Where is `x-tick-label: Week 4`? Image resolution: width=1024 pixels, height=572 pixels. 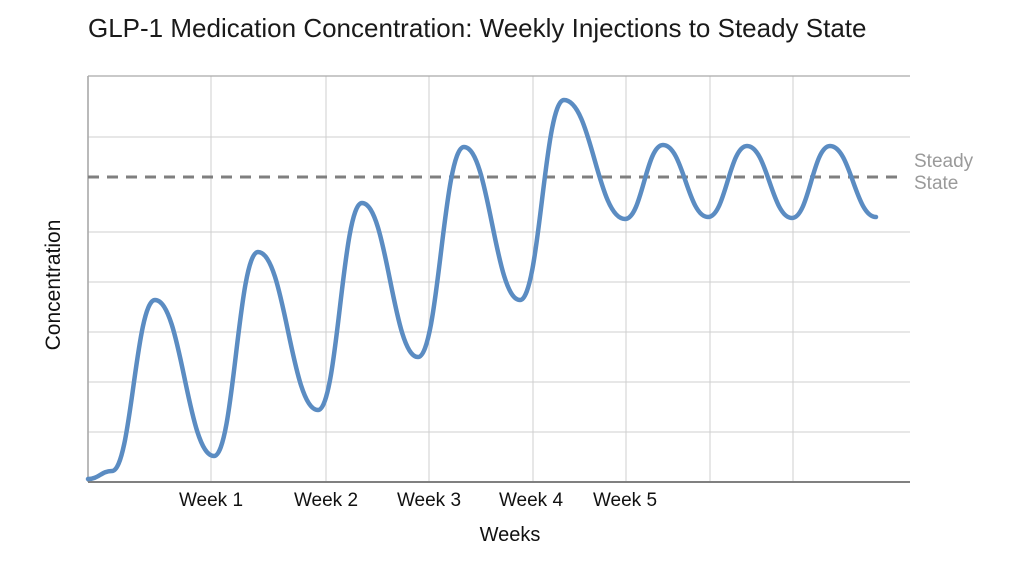
x-tick-label: Week 4 is located at coordinates (531, 500).